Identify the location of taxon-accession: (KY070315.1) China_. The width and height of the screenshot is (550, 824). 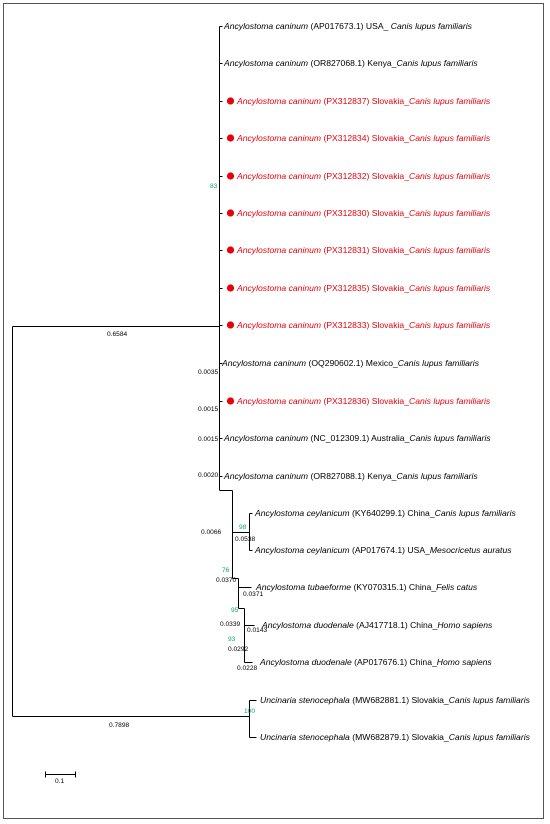
(393, 587).